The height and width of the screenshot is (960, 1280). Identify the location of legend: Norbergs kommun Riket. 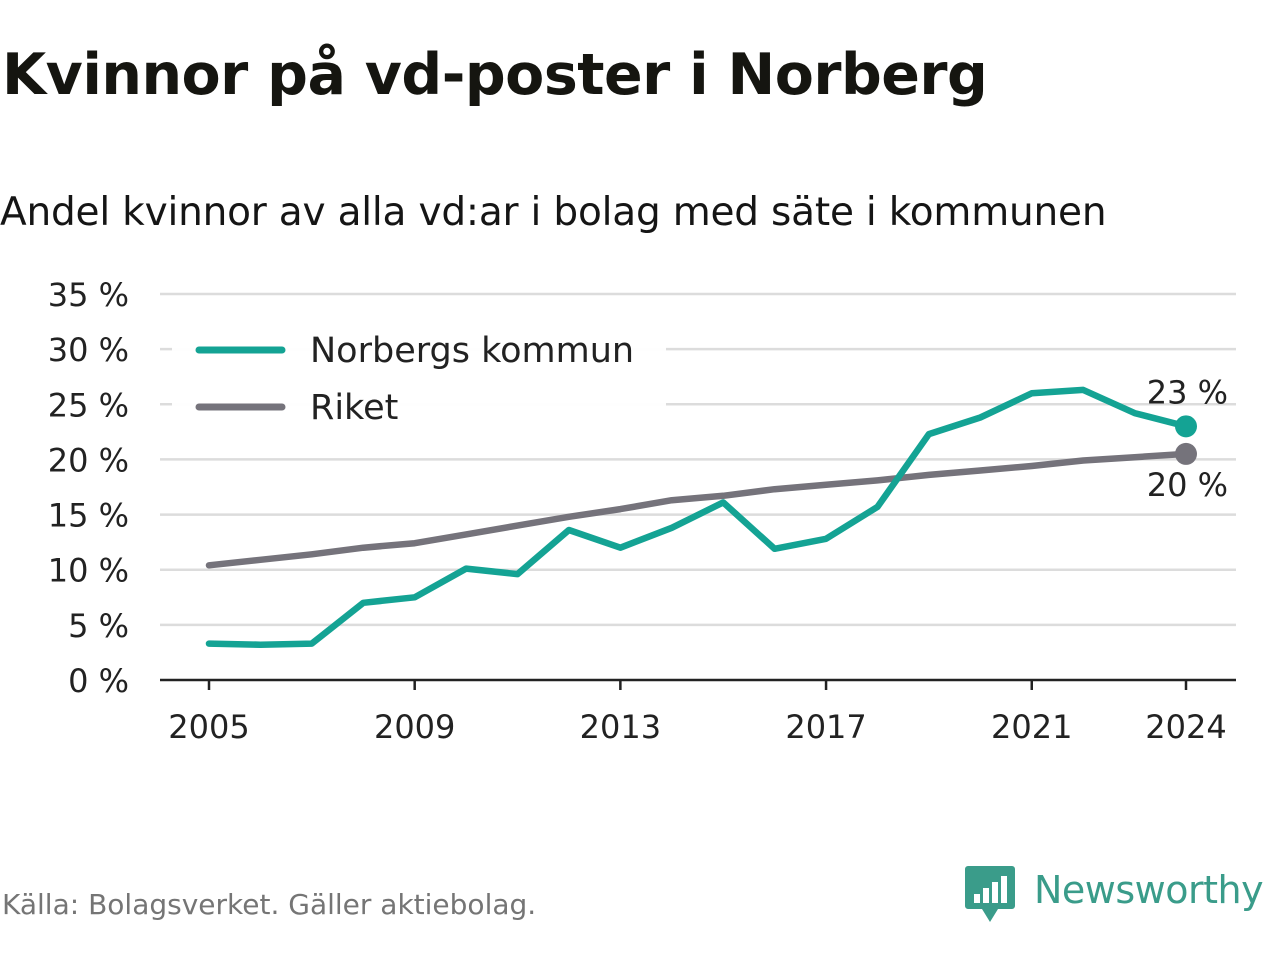
(419, 380).